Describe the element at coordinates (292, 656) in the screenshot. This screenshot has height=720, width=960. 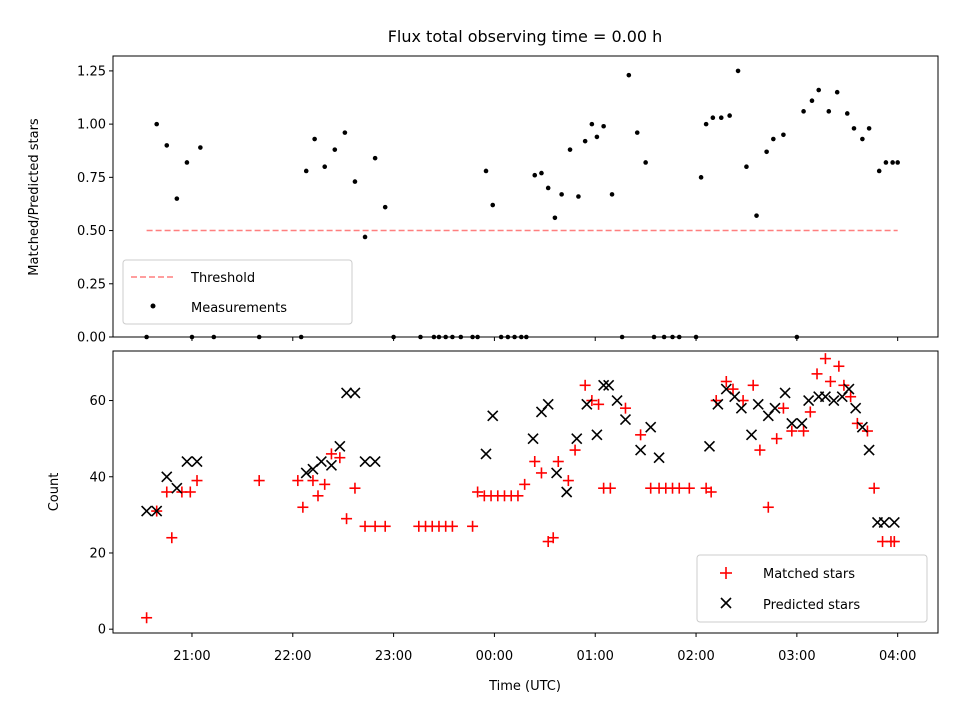
I see `x-tick-label: 22:00` at that location.